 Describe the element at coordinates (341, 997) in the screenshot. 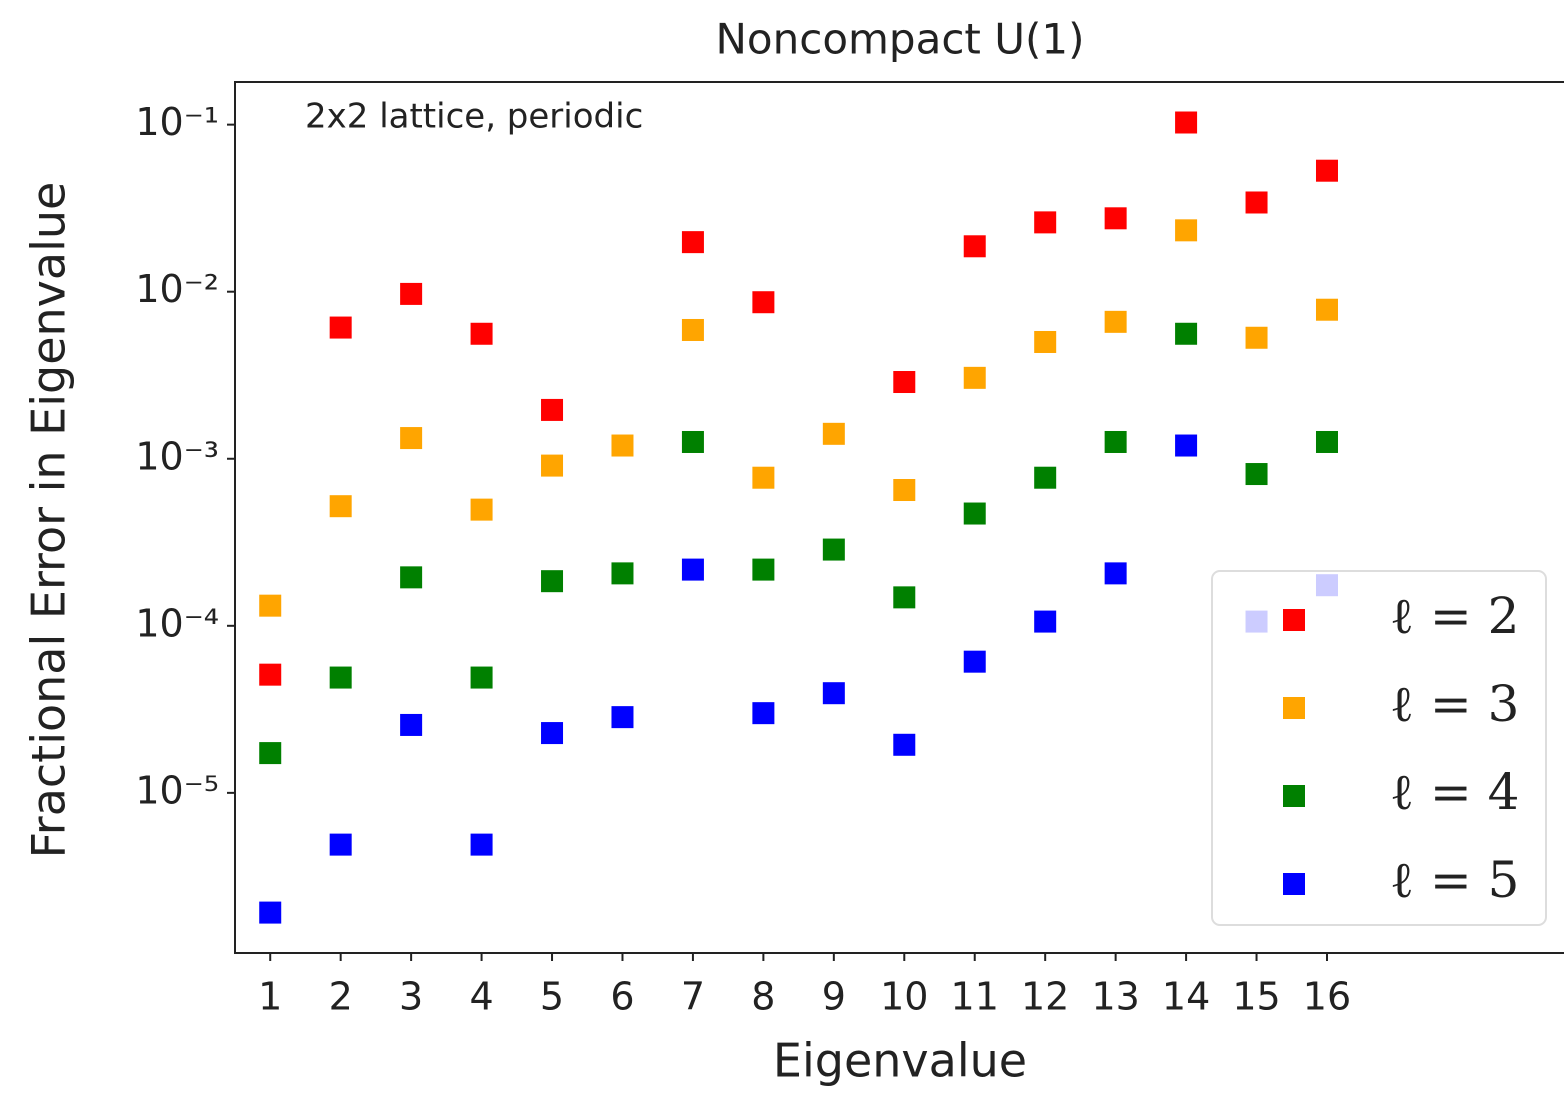

I see `x-tick-label: 2` at that location.